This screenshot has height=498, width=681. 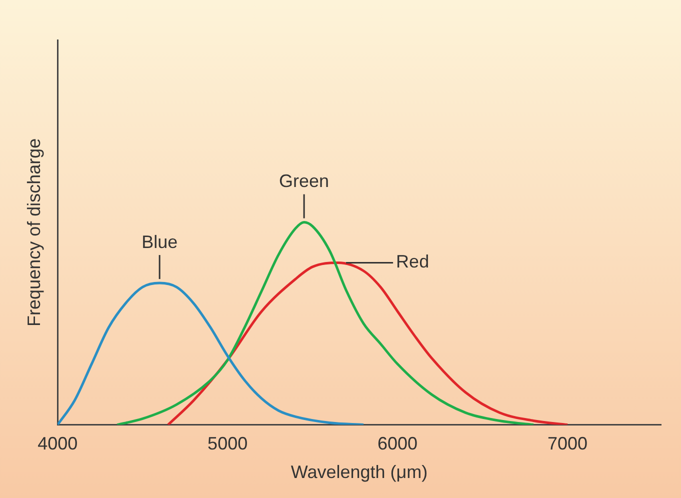 I want to click on x-tick-label: 6000, so click(x=398, y=444).